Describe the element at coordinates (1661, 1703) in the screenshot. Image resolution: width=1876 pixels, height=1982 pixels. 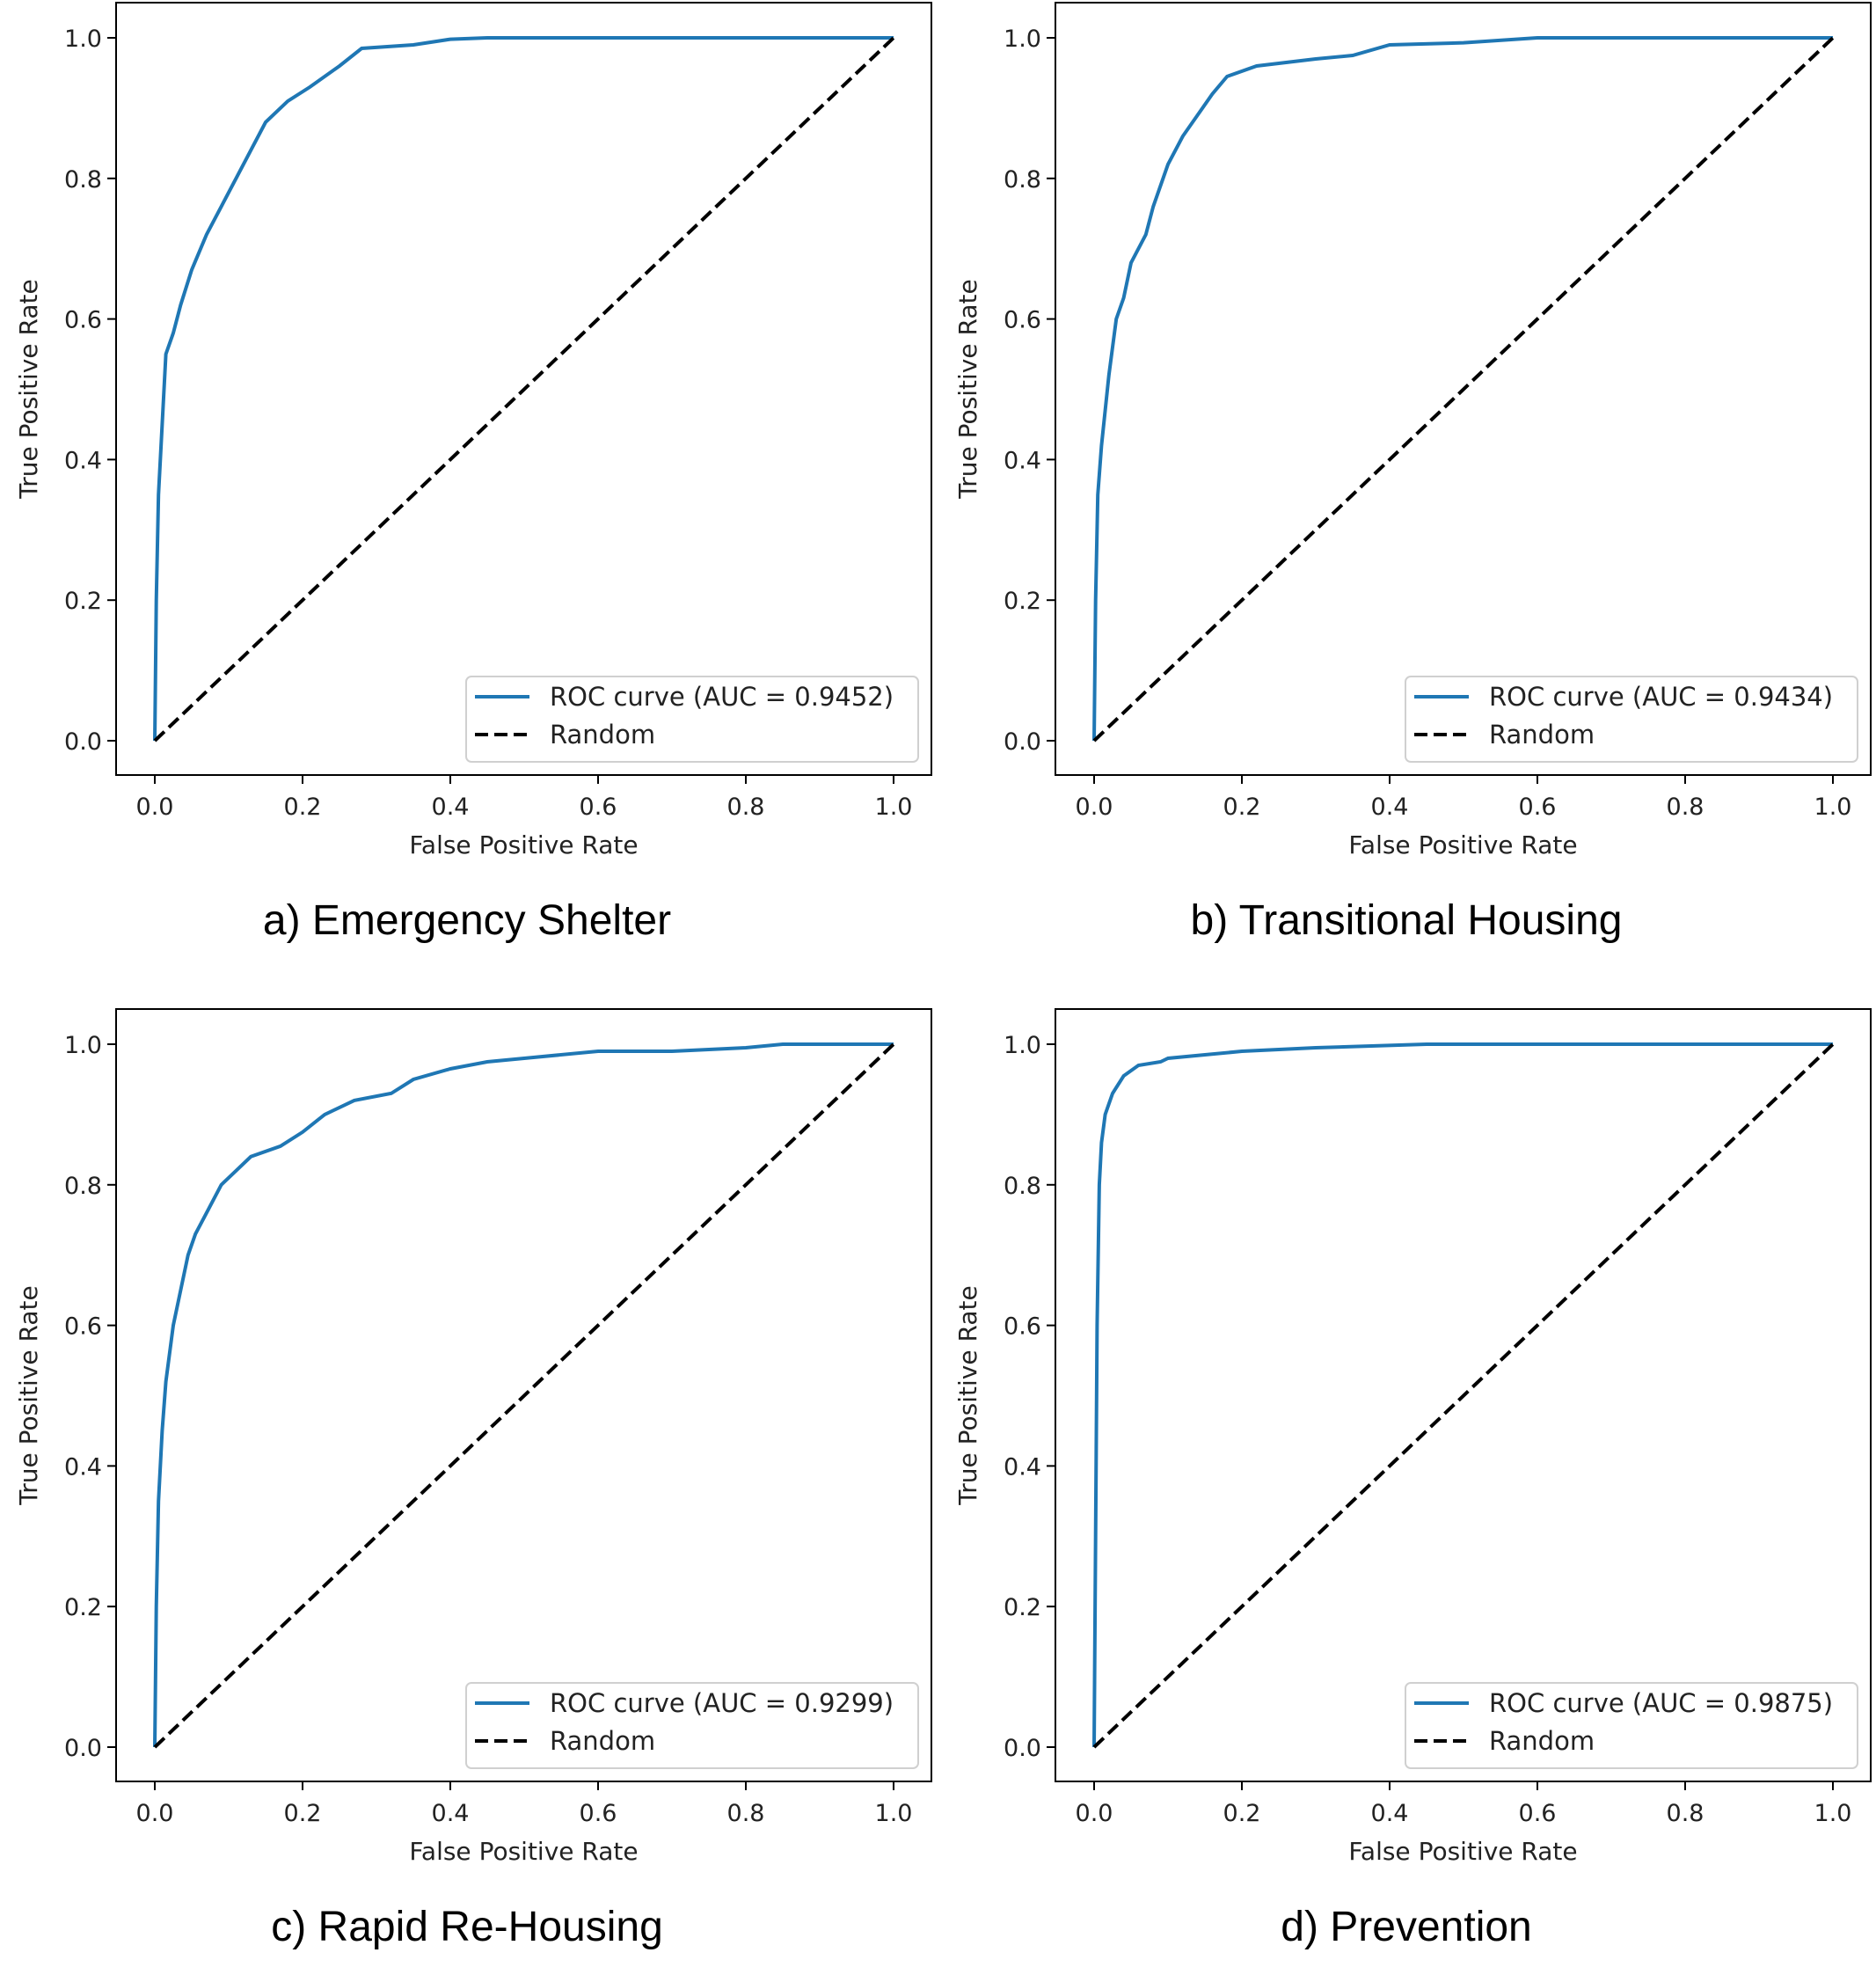
I see `legend-label: ROC curve (AUC = 0.9875)` at that location.